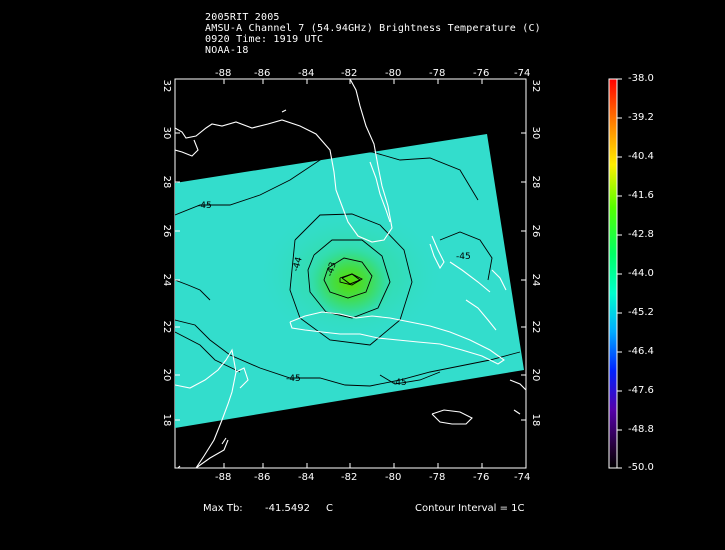 The height and width of the screenshot is (550, 725). What do you see at coordinates (641, 117) in the screenshot?
I see `colorbar-label: -39.2` at bounding box center [641, 117].